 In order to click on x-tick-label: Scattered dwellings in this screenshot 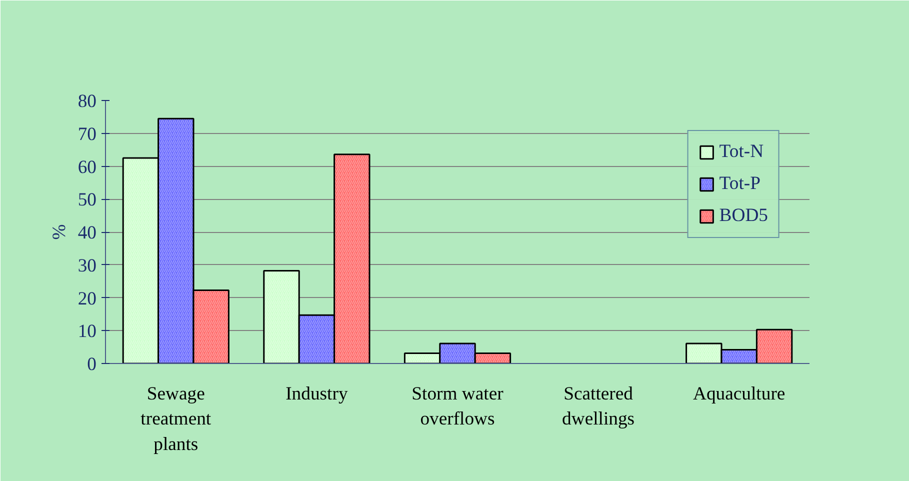, I will do `click(598, 407)`.